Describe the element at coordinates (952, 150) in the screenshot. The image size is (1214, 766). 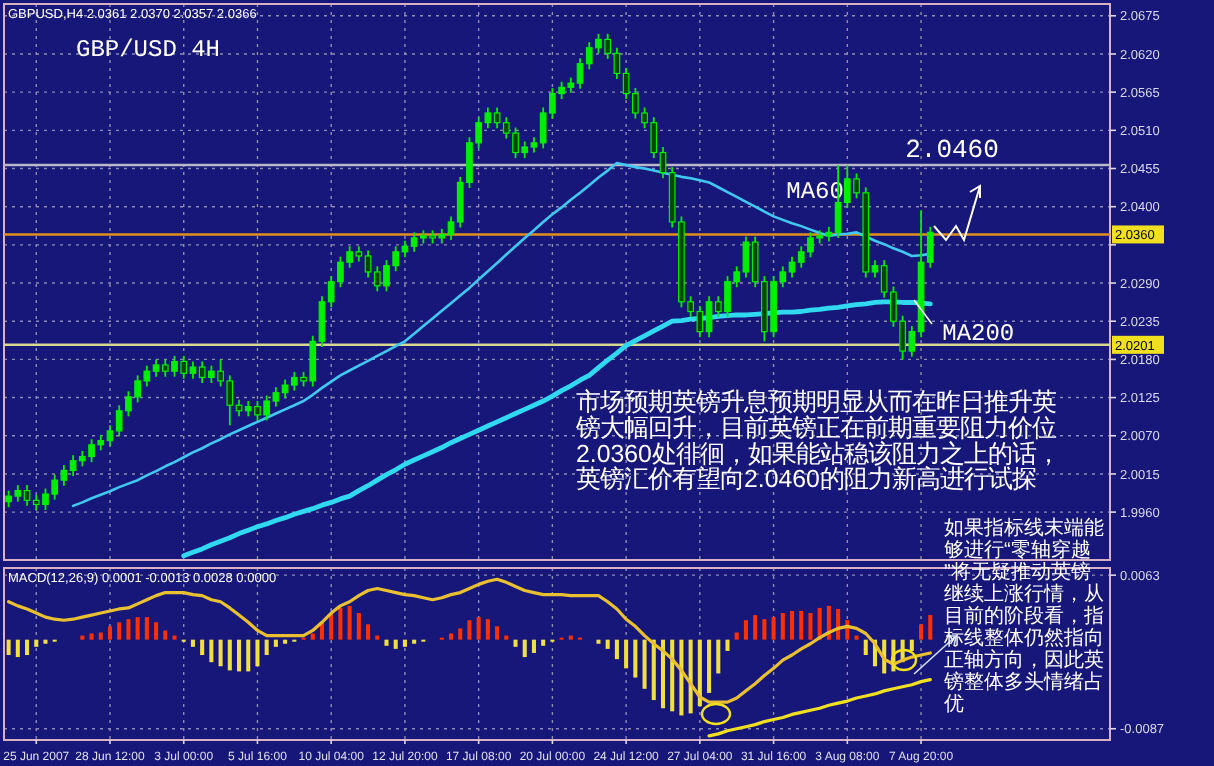
I see `annotation: 2.0460` at that location.